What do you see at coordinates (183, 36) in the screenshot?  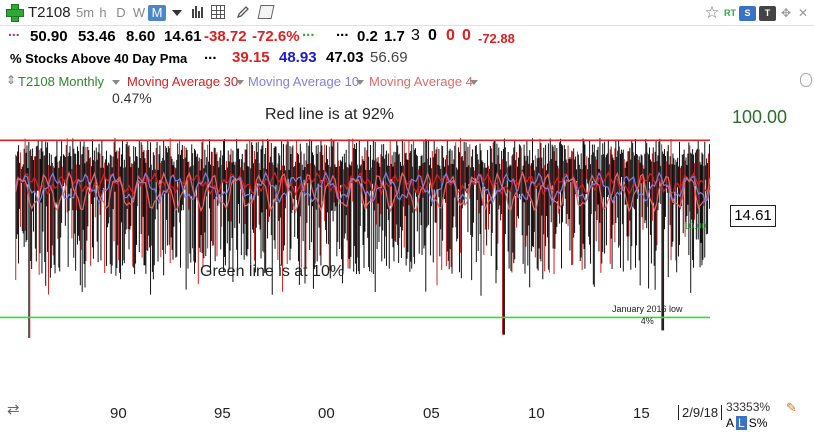 I see `quote-value-4: 14.61` at bounding box center [183, 36].